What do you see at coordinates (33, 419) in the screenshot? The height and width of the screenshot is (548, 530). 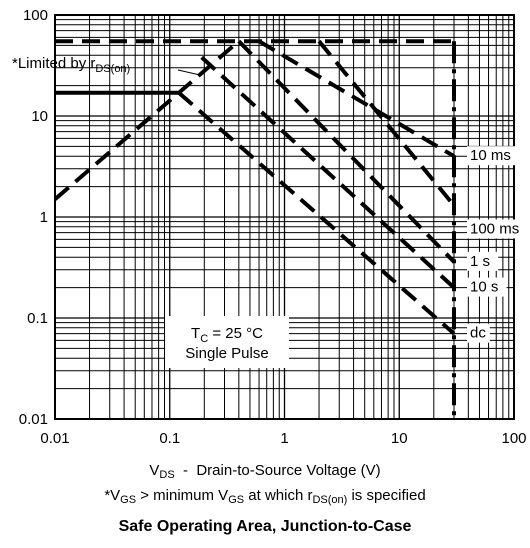 I see `y-tick-label: 0.01` at bounding box center [33, 419].